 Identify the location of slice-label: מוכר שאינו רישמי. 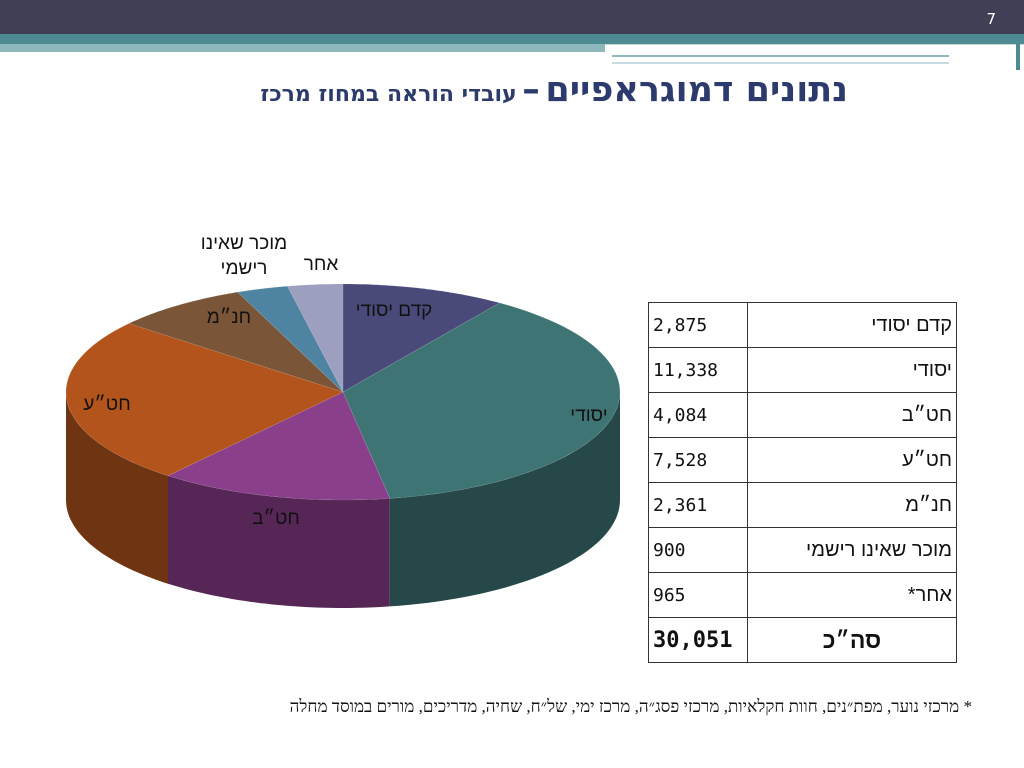
(244, 256).